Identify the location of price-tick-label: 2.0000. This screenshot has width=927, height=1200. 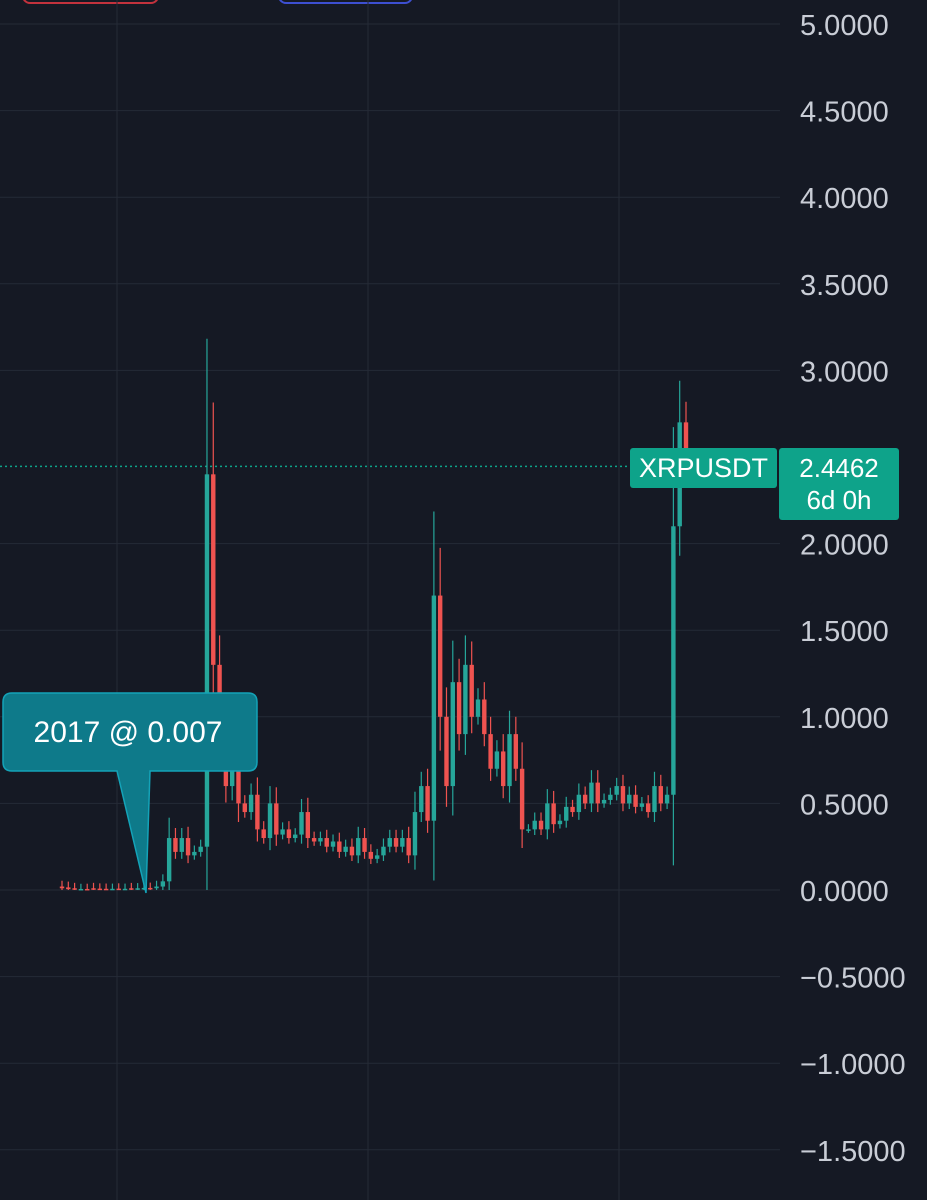
(844, 546).